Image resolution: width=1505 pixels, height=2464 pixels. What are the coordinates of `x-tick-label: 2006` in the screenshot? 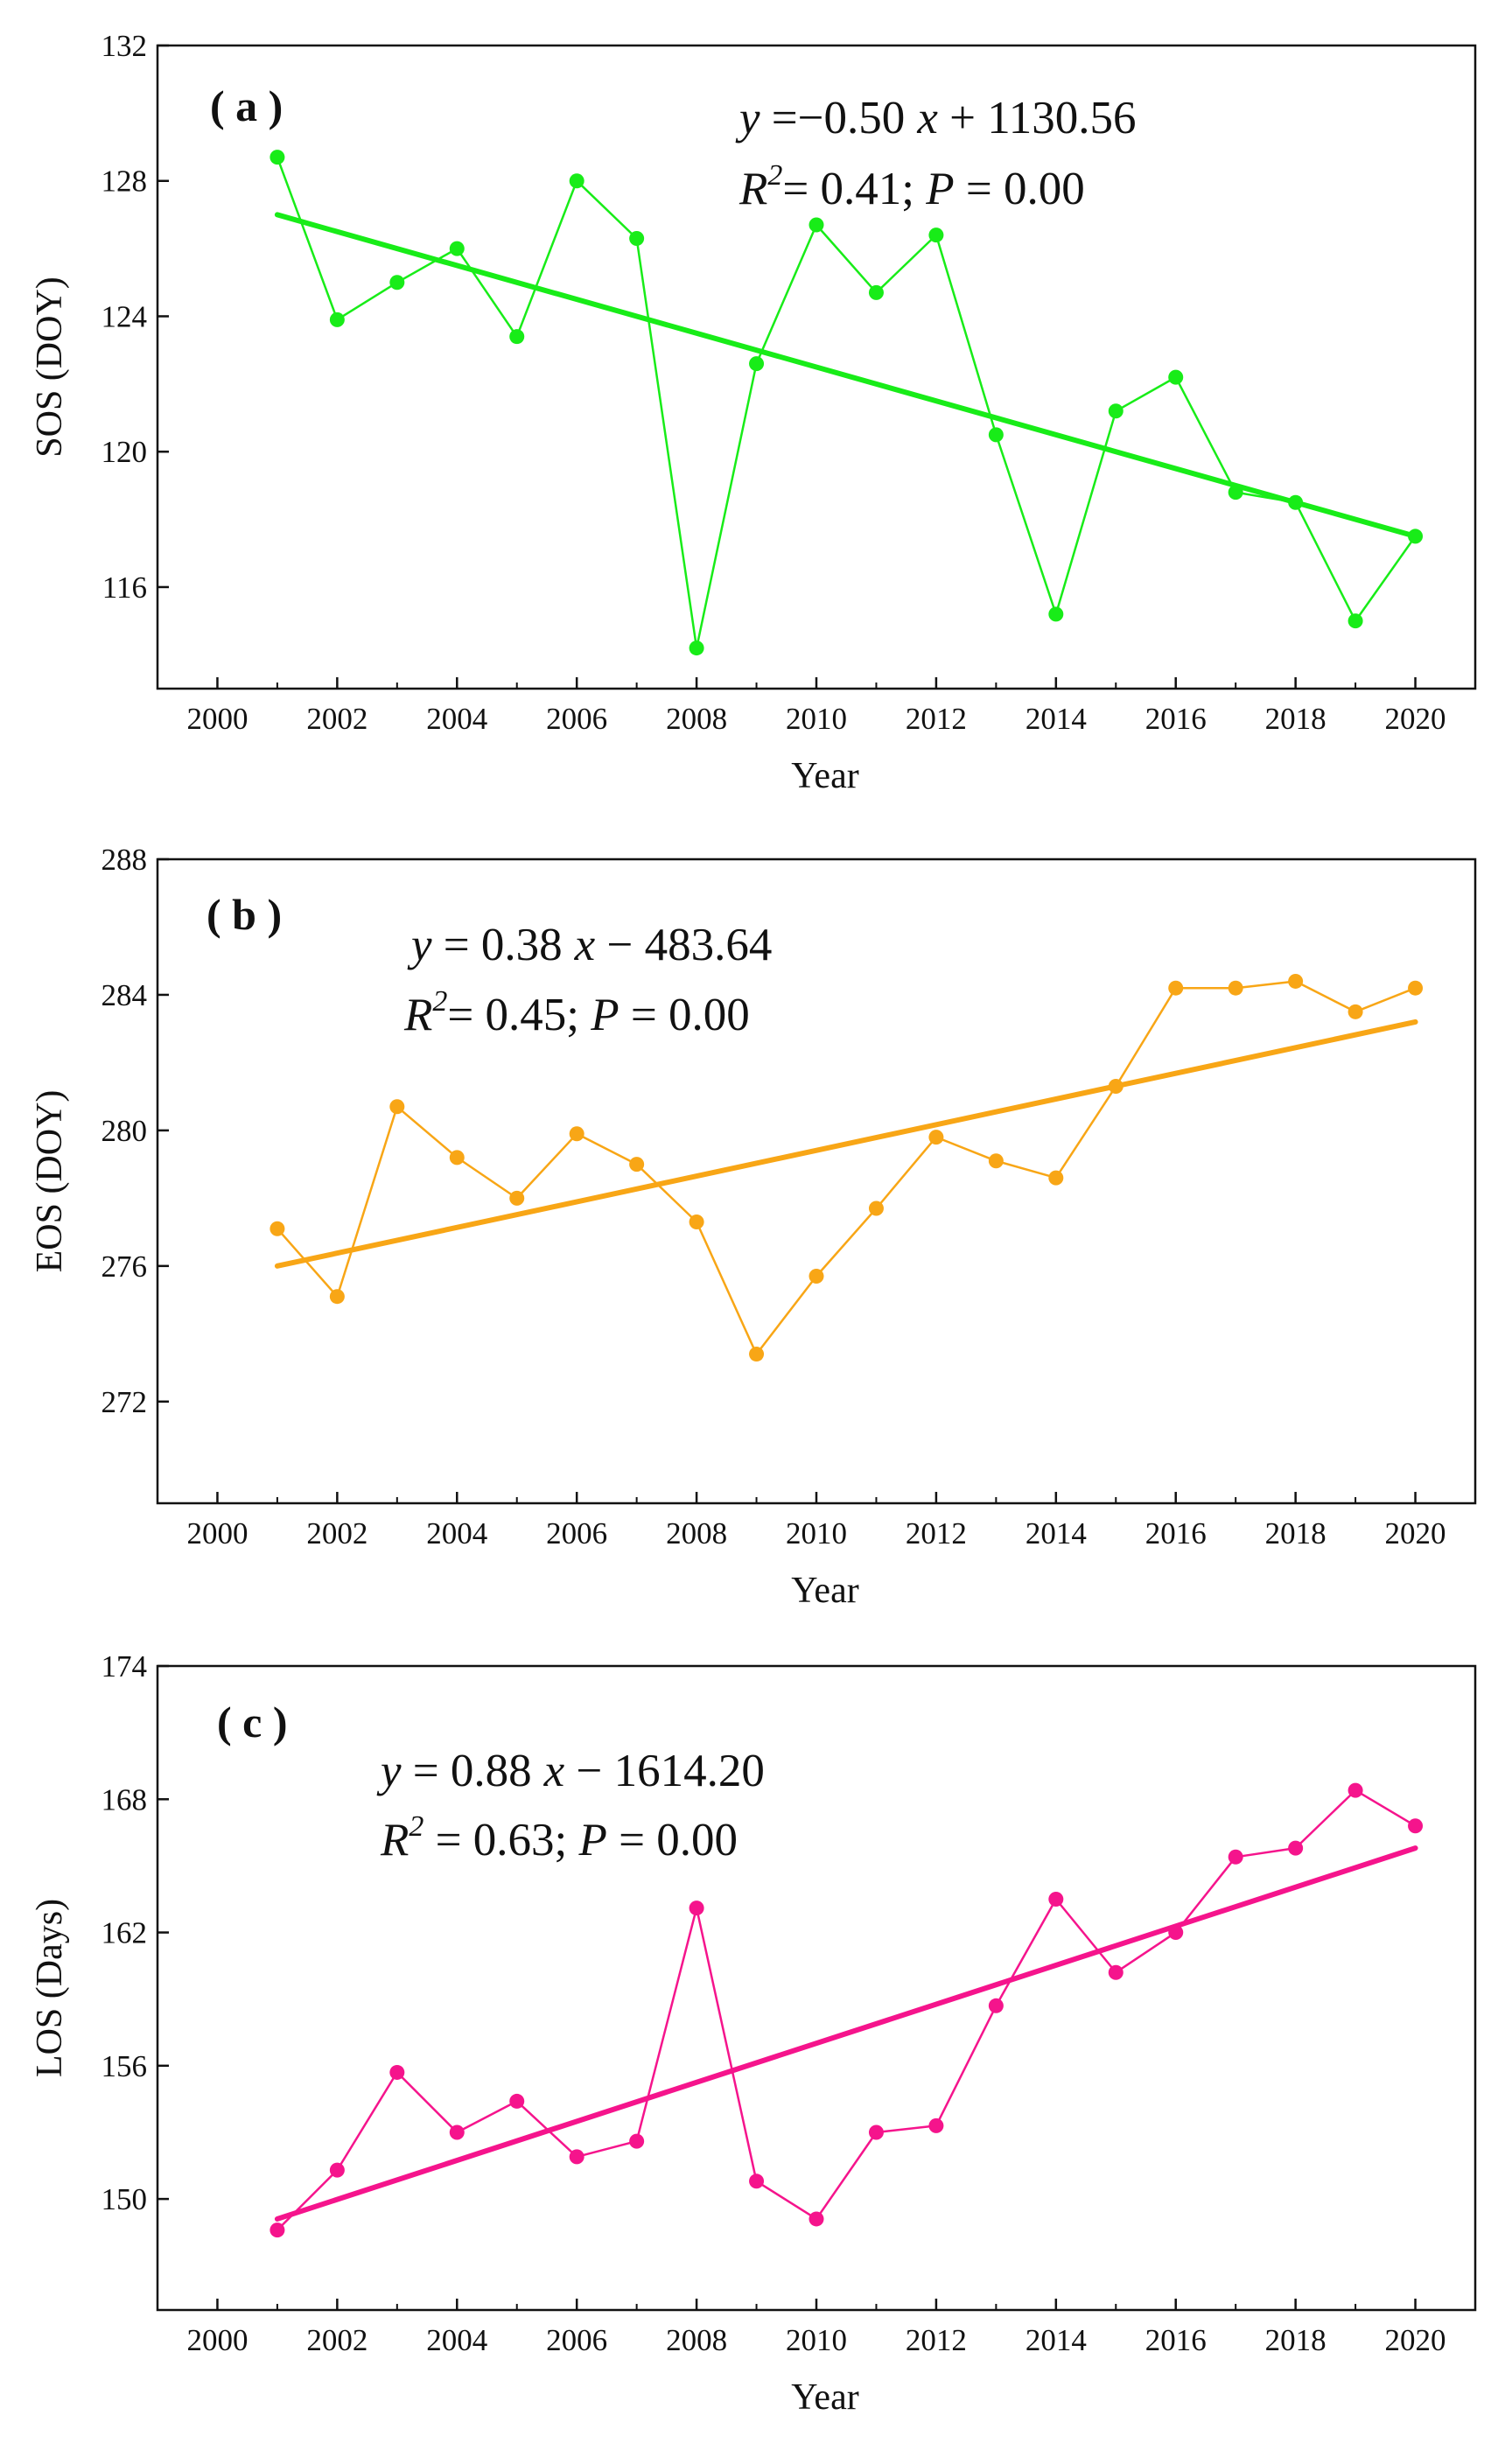 It's located at (576, 2340).